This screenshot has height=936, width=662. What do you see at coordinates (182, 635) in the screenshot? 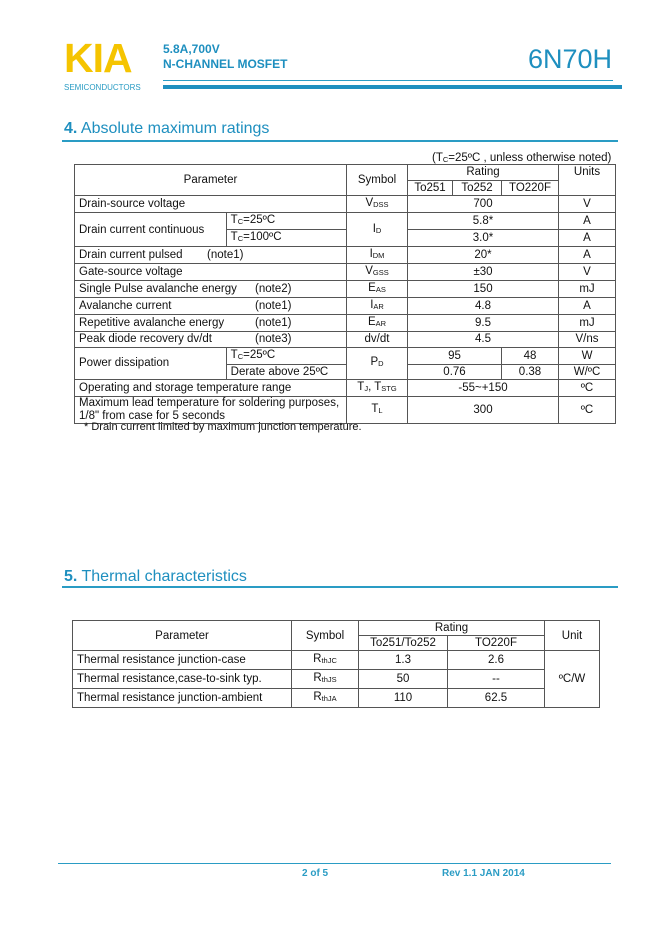
I see `header-parameter: Parameter` at bounding box center [182, 635].